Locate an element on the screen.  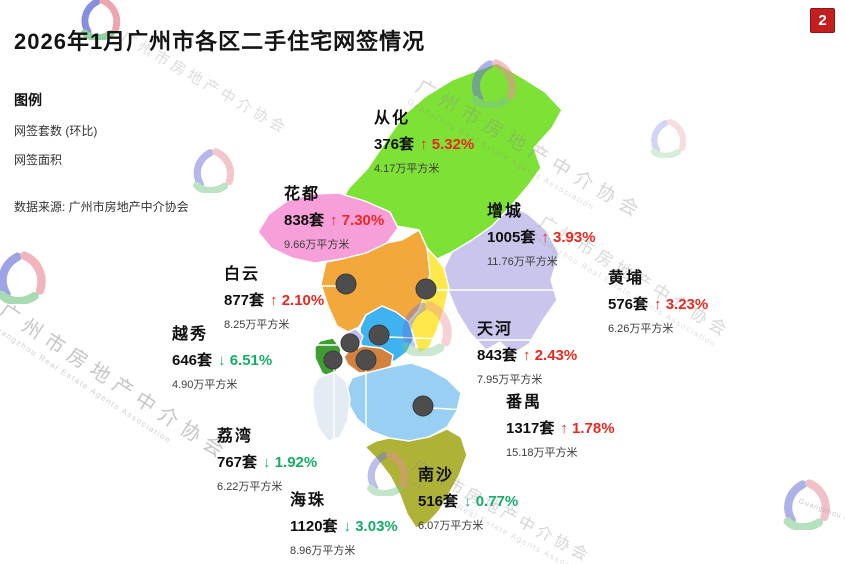
district-label-panyu: 番禺 1317套 ↑ 1.78% 15.18万平方米 is located at coordinates (560, 424).